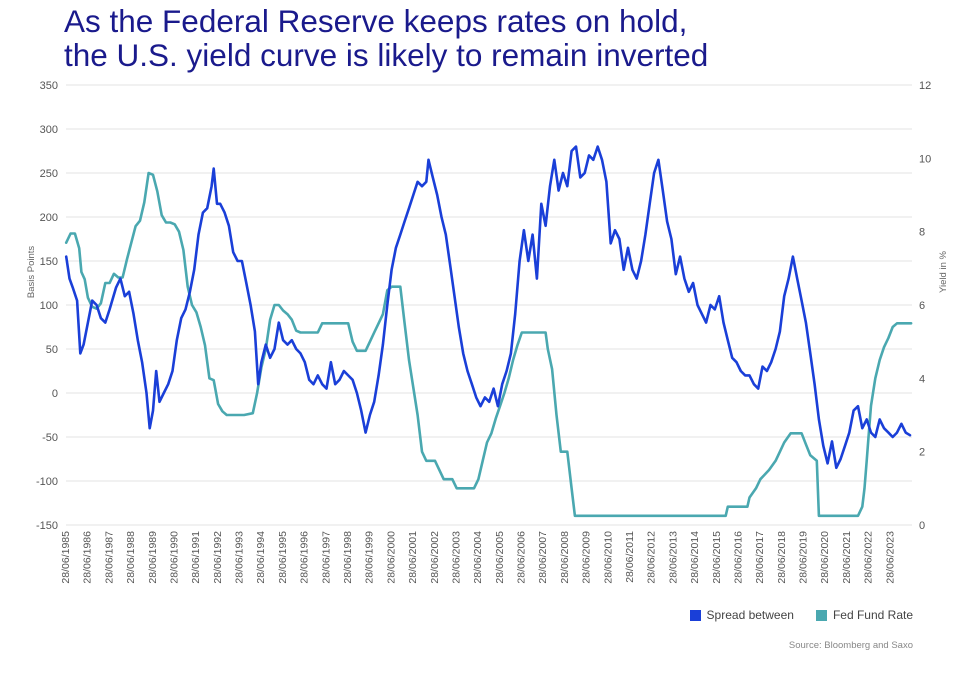  What do you see at coordinates (673, 557) in the screenshot?
I see `x-tick-label: 28/06/2013` at bounding box center [673, 557].